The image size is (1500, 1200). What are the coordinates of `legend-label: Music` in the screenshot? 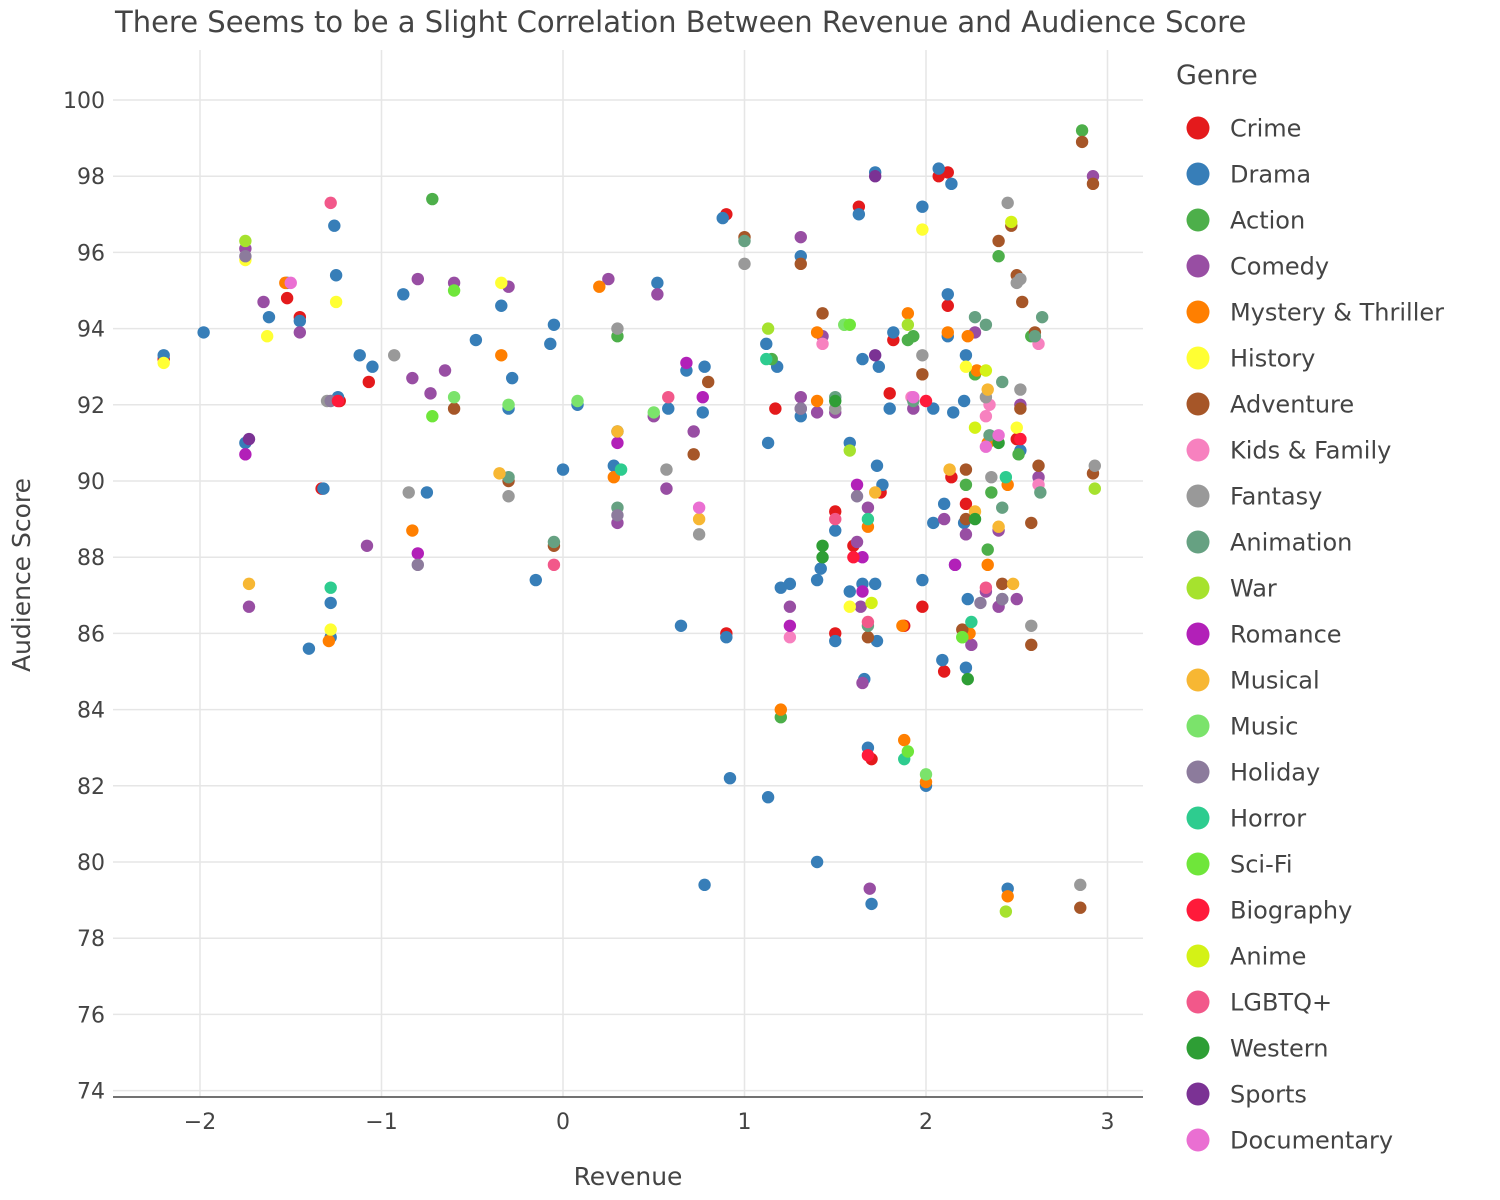 It's located at (1264, 727).